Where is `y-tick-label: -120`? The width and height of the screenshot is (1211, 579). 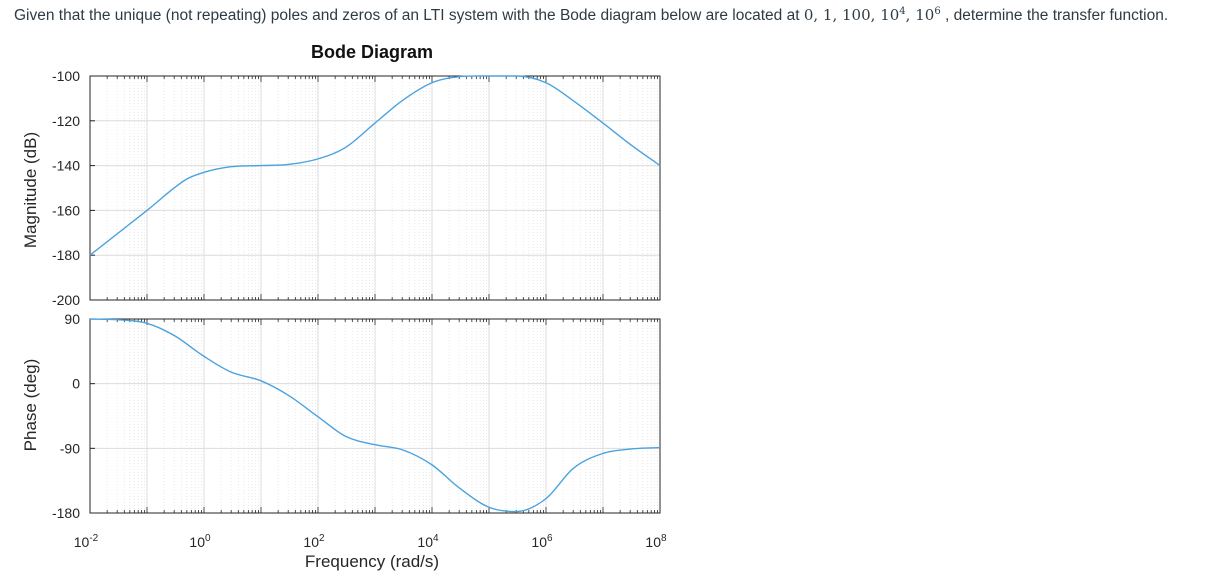 y-tick-label: -120 is located at coordinates (66, 121).